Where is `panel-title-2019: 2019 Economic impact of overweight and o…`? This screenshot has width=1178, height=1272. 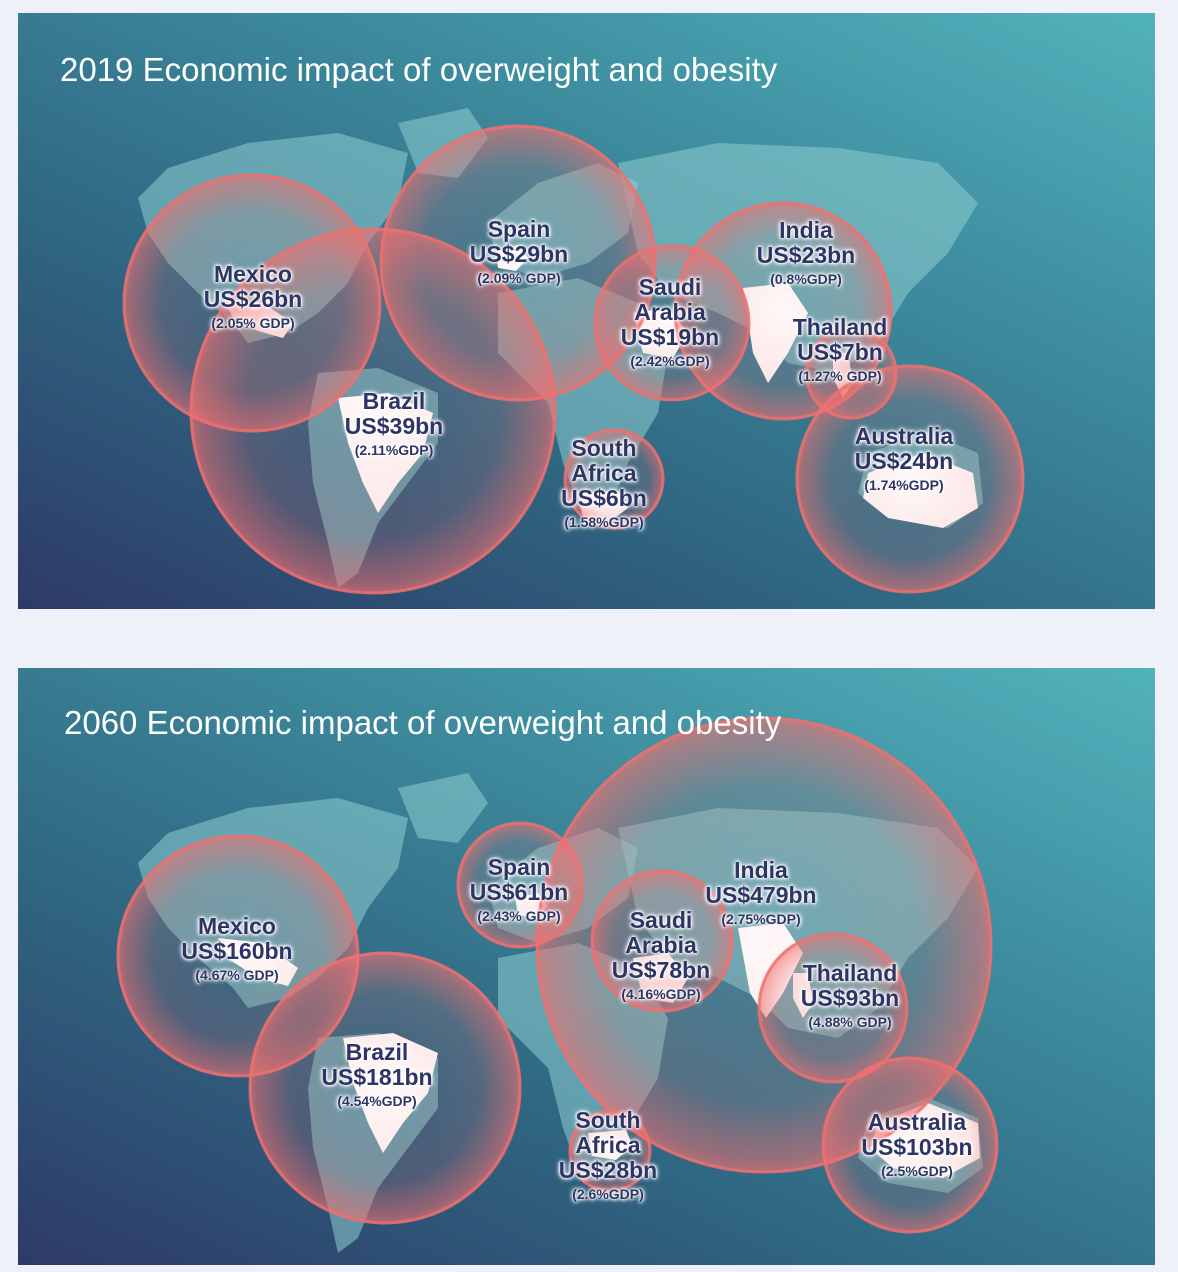 panel-title-2019: 2019 Economic impact of overweight and o… is located at coordinates (419, 69).